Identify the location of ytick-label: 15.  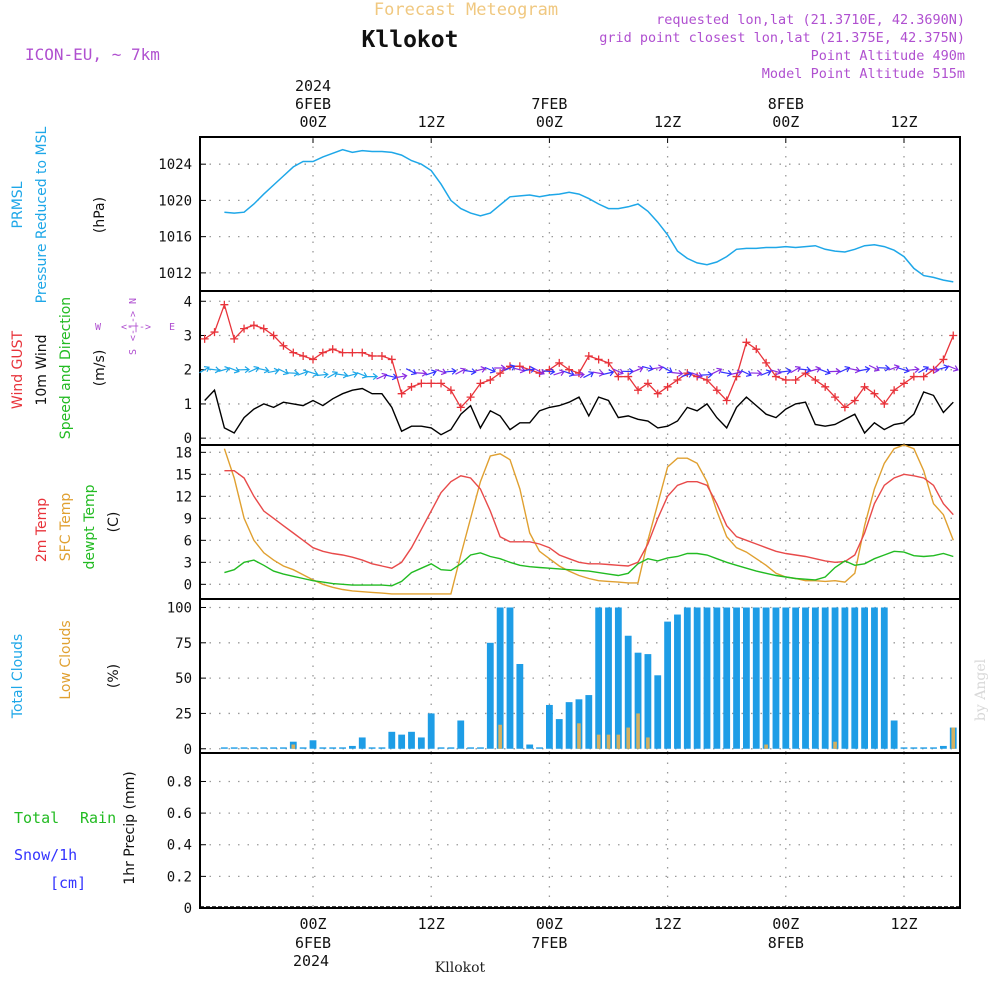
(183, 475).